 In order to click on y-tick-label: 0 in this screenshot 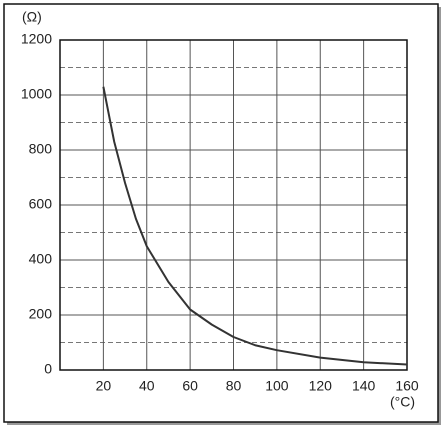, I will do `click(48, 369)`.